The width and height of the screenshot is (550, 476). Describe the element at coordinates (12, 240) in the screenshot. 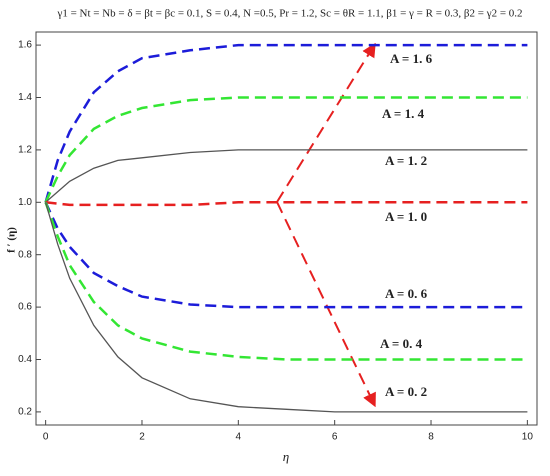

I see `y-axis-label: f ′ (η)` at that location.